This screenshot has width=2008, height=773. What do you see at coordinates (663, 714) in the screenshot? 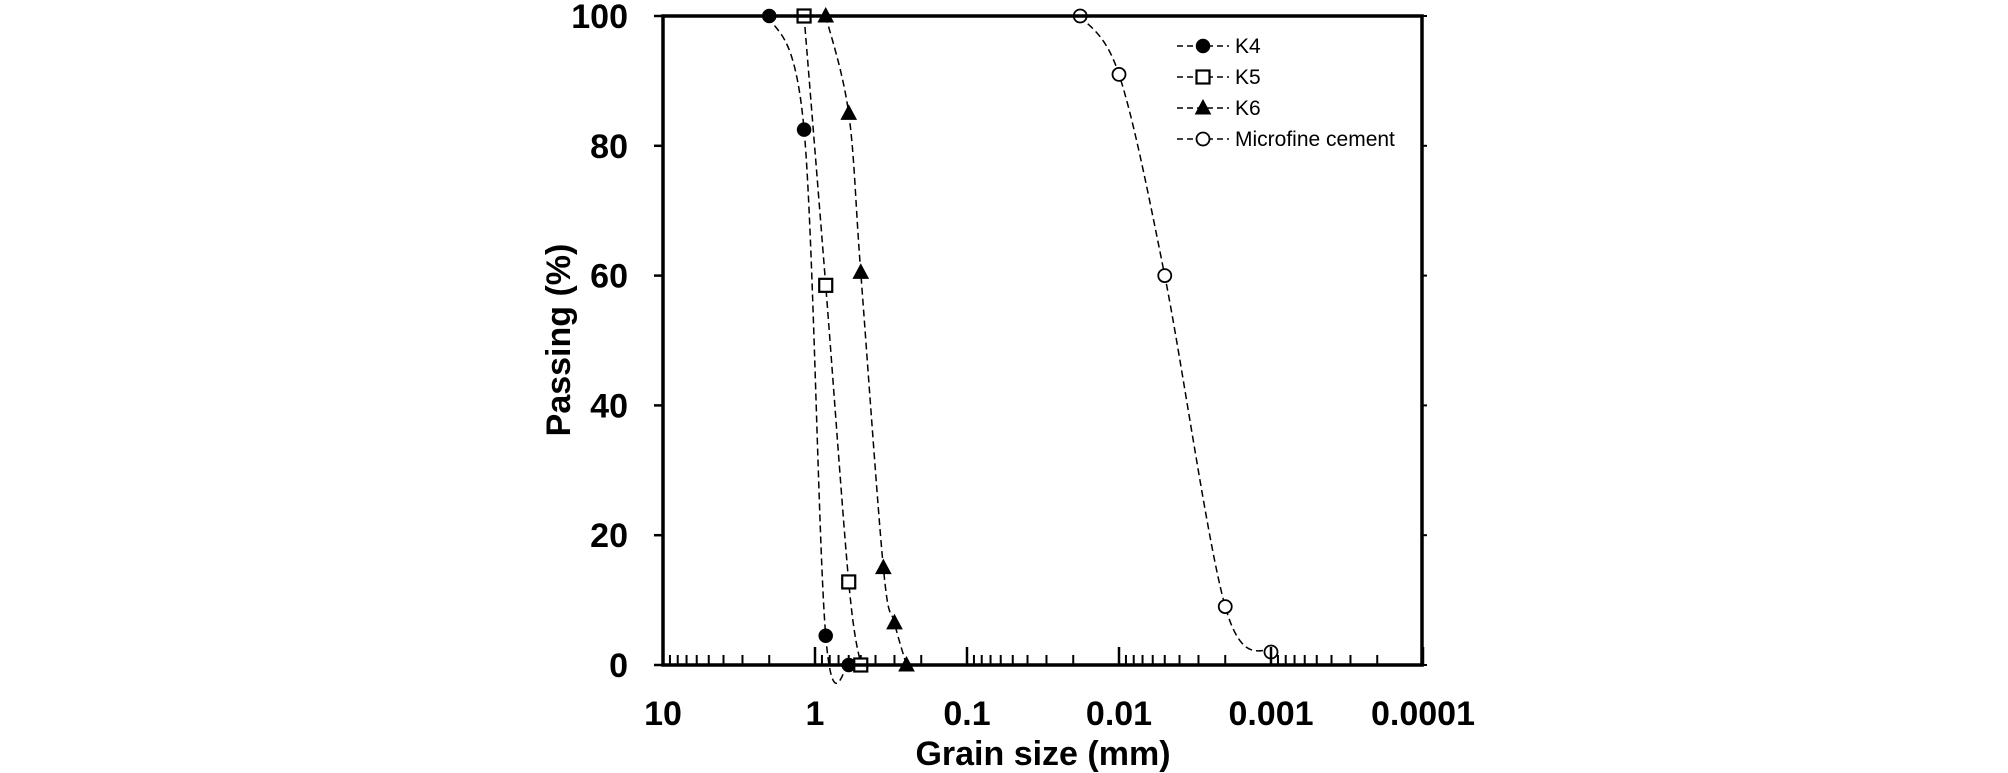
I see `x-tick-label: 10` at bounding box center [663, 714].